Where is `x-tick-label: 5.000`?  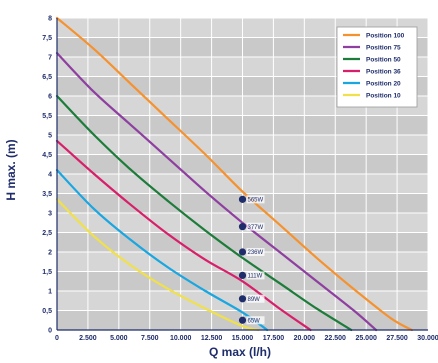 x-tick-label: 5.000 is located at coordinates (119, 338).